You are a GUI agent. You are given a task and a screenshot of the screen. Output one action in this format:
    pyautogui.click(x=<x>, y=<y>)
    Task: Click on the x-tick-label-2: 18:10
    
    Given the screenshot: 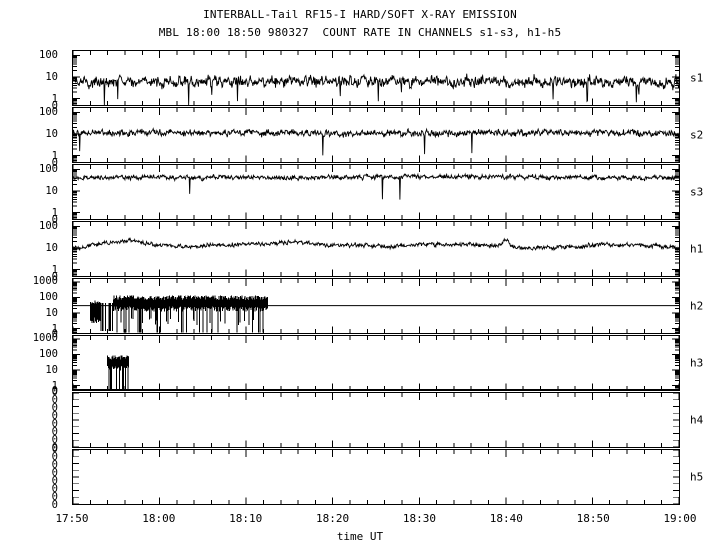 What is the action you would take?
    pyautogui.click(x=246, y=518)
    